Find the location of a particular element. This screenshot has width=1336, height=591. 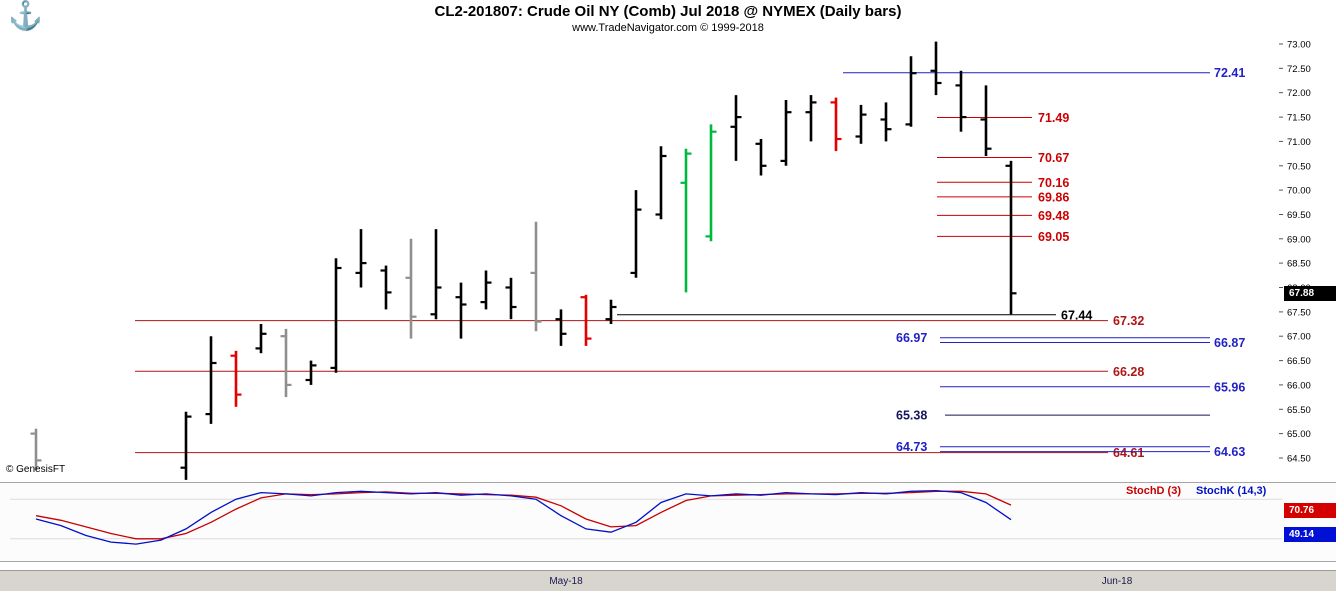

level-label-70.16: 70.16 is located at coordinates (1053, 183).